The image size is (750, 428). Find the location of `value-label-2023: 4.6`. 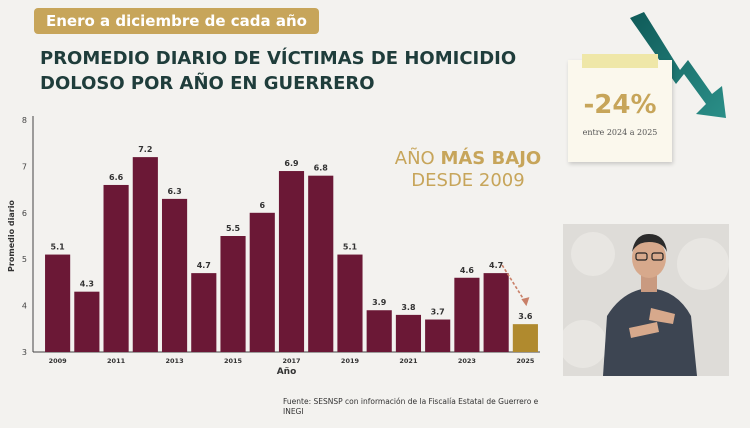

value-label-2023: 4.6 is located at coordinates (467, 270).